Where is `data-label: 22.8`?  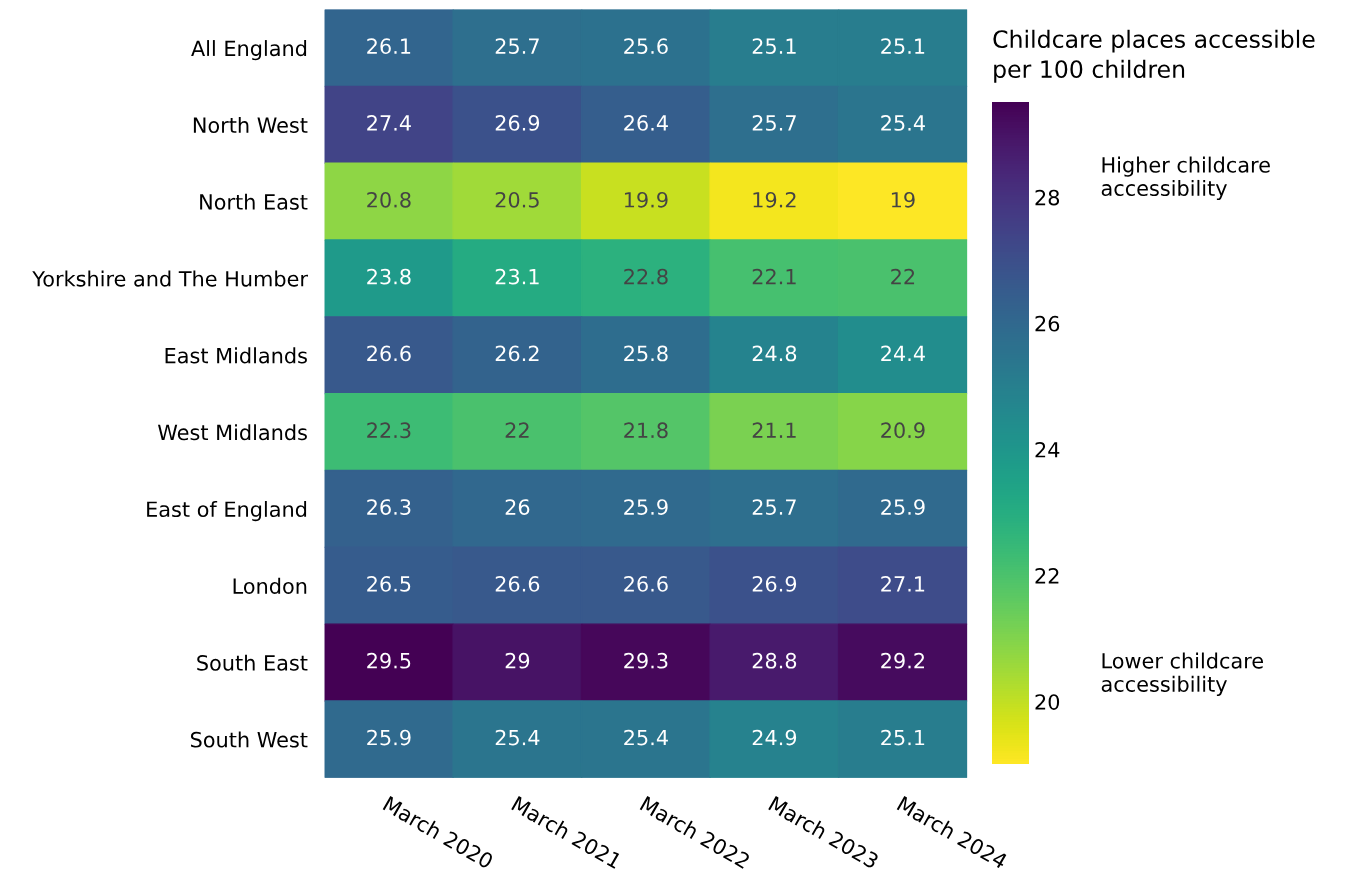
data-label: 22.8 is located at coordinates (646, 276).